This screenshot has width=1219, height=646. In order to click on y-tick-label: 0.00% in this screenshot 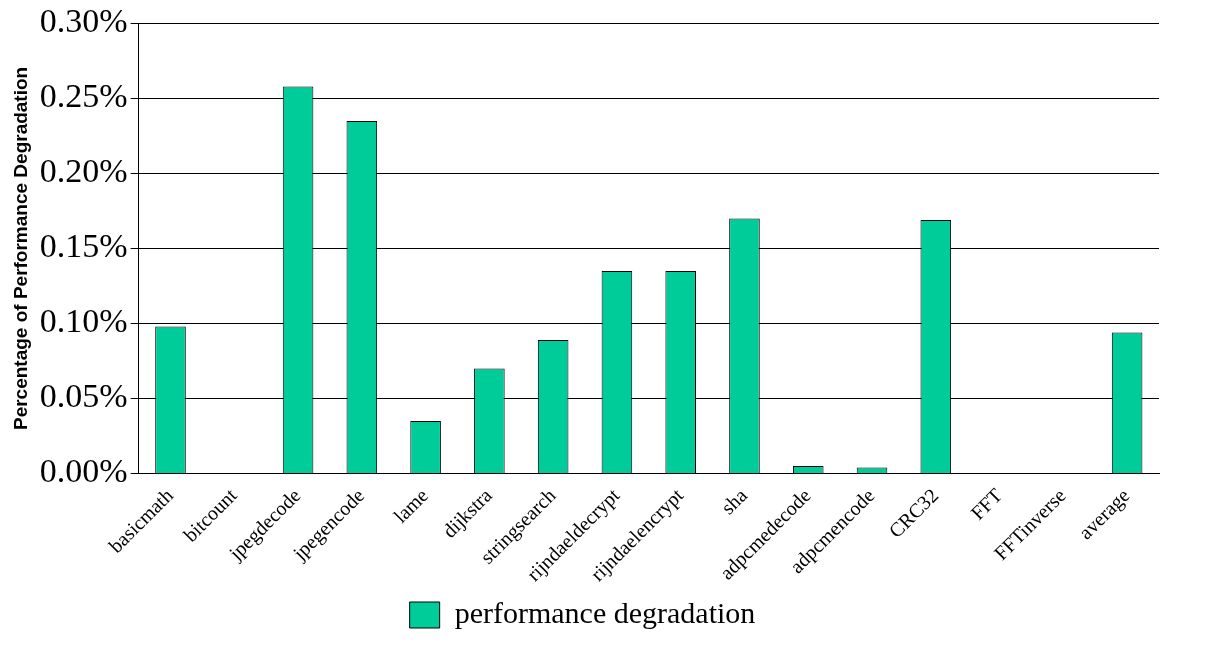, I will do `click(83, 471)`.